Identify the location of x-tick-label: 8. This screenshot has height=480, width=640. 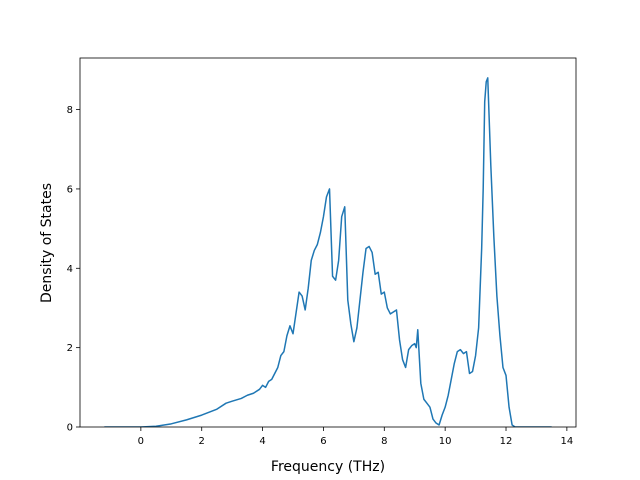
(384, 441).